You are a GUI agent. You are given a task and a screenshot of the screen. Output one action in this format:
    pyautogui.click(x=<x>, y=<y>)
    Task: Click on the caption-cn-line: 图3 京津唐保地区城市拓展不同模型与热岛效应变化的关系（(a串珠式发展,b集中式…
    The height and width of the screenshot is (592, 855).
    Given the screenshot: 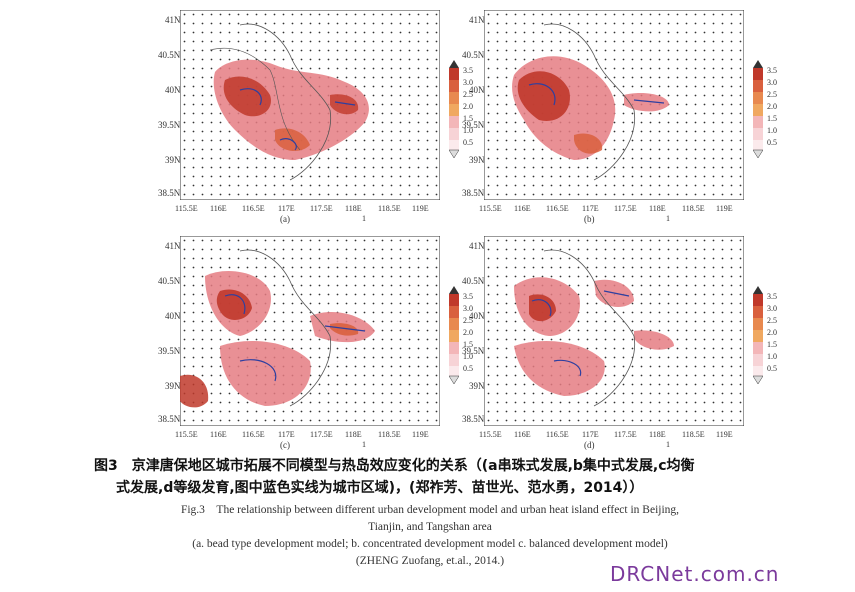 What is the action you would take?
    pyautogui.click(x=394, y=466)
    